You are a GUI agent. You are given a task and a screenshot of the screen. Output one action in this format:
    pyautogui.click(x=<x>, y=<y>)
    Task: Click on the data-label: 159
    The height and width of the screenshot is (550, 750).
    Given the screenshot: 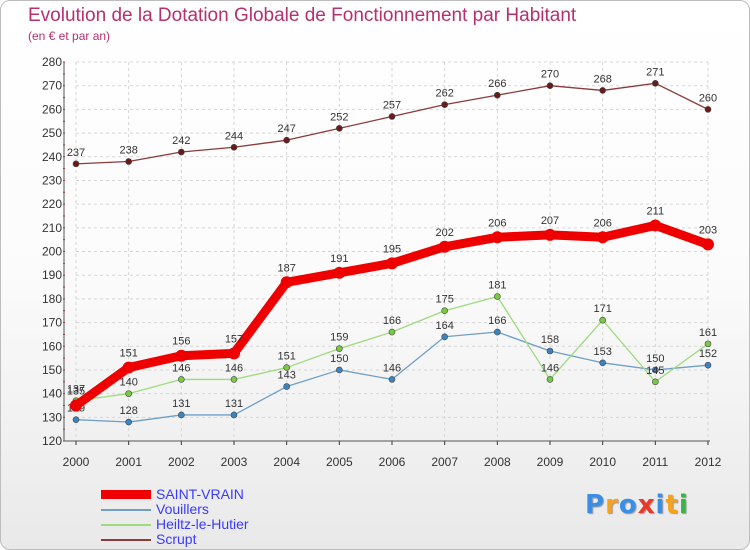 What is the action you would take?
    pyautogui.click(x=339, y=338)
    